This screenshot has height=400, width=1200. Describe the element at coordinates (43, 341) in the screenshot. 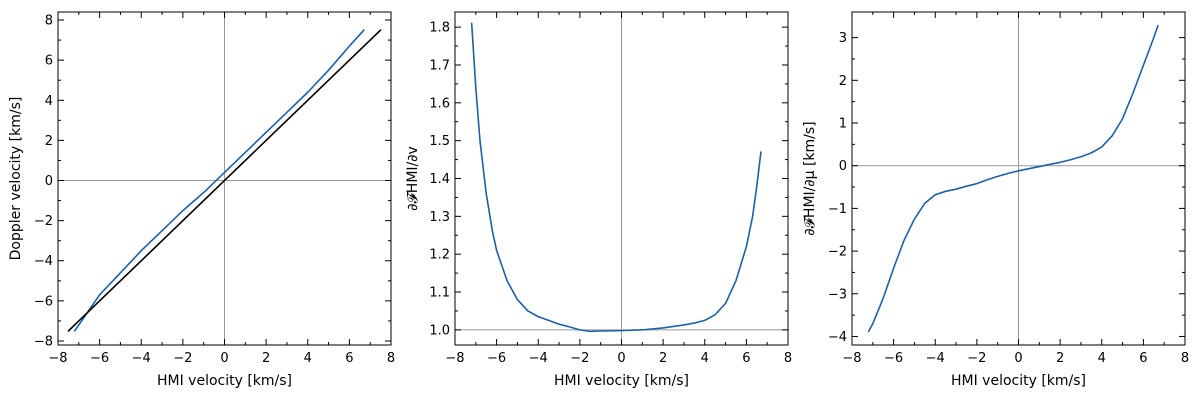

I see `y-tick-label: −8` at that location.